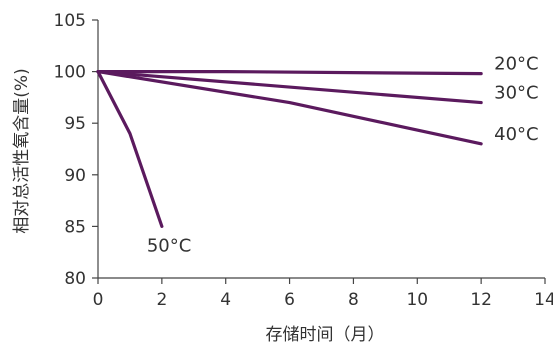 The height and width of the screenshot is (350, 553). Describe the element at coordinates (516, 64) in the screenshot. I see `series-label-0: 20°C` at that location.